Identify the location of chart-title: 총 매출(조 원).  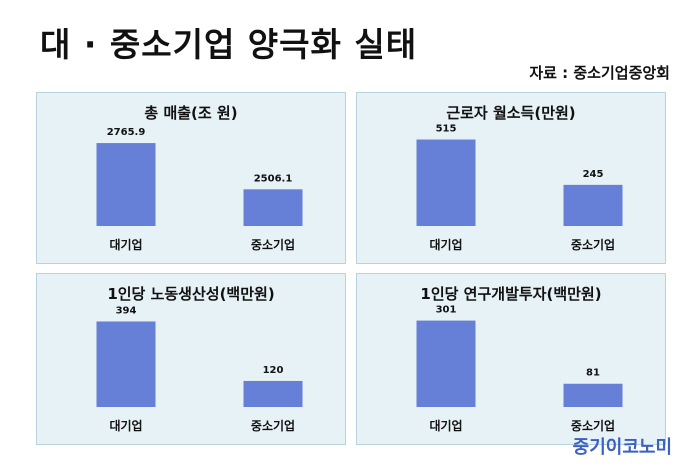
(191, 113).